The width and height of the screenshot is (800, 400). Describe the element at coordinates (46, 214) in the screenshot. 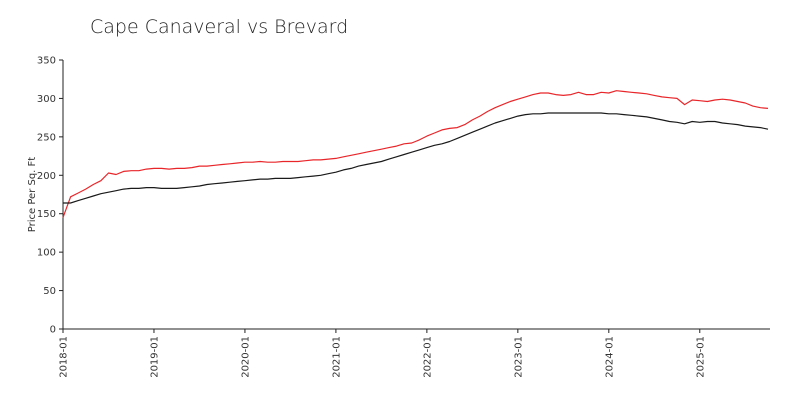

I see `y-tick-label: 150` at that location.